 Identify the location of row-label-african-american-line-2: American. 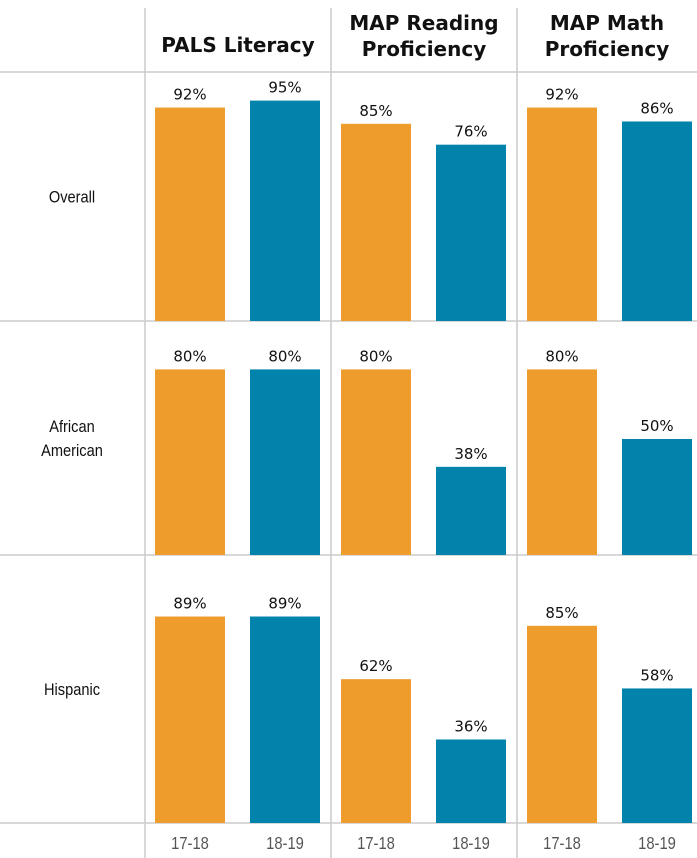
(72, 451).